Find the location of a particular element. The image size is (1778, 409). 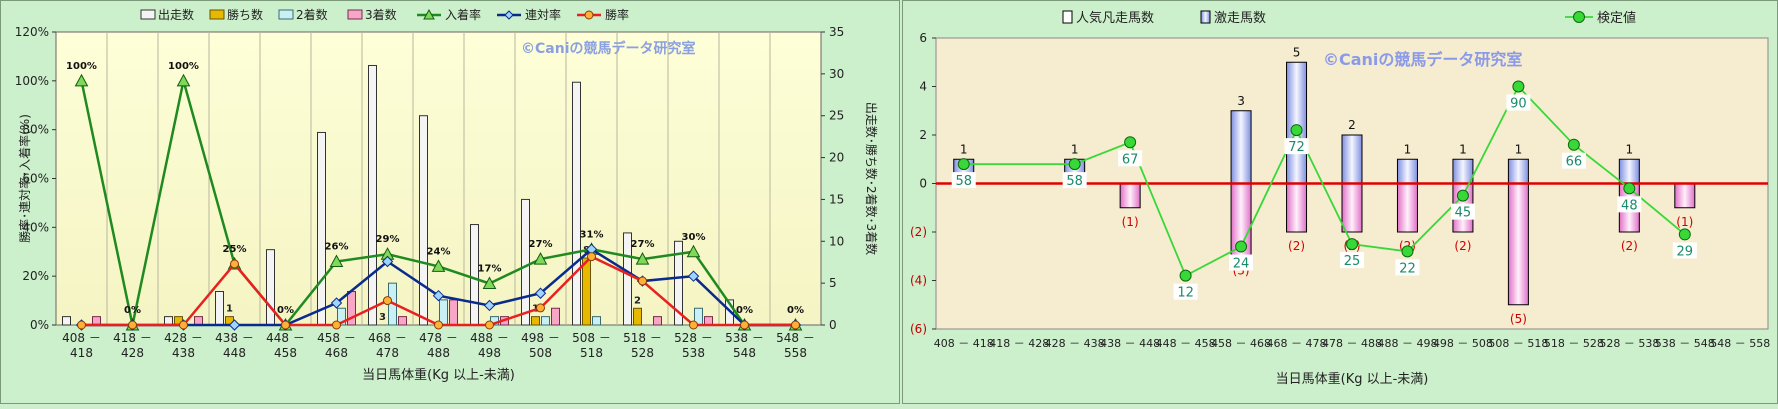

bar-value-label: 3 is located at coordinates (1241, 101).